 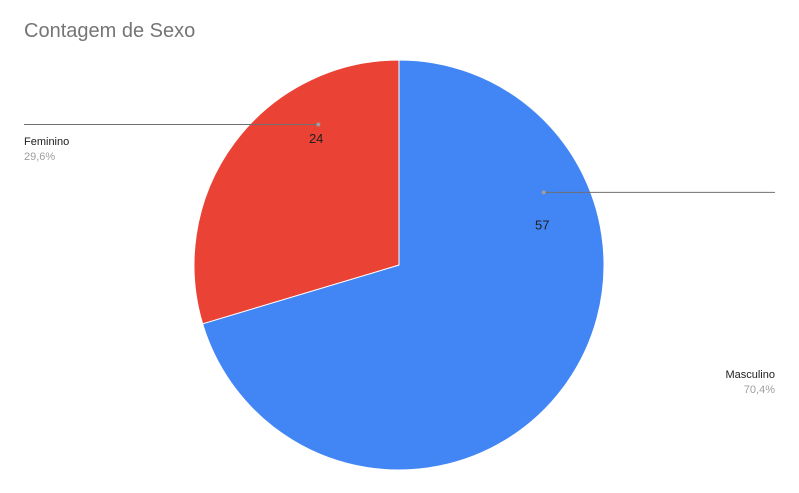 What do you see at coordinates (39, 157) in the screenshot?
I see `callout-percent-feminino: 29,6%` at bounding box center [39, 157].